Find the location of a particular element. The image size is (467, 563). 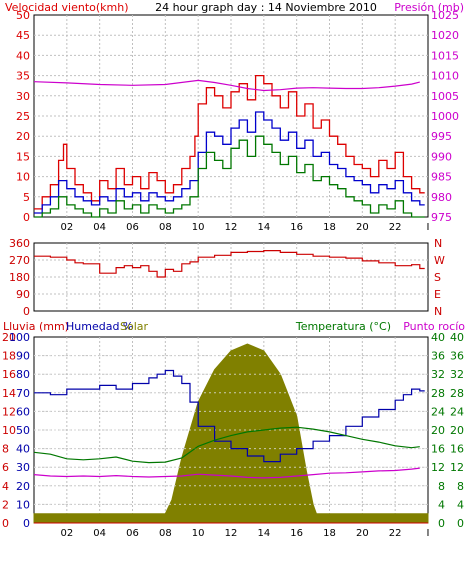

wind-y-tick-label: 30 is located at coordinates (23, 96).